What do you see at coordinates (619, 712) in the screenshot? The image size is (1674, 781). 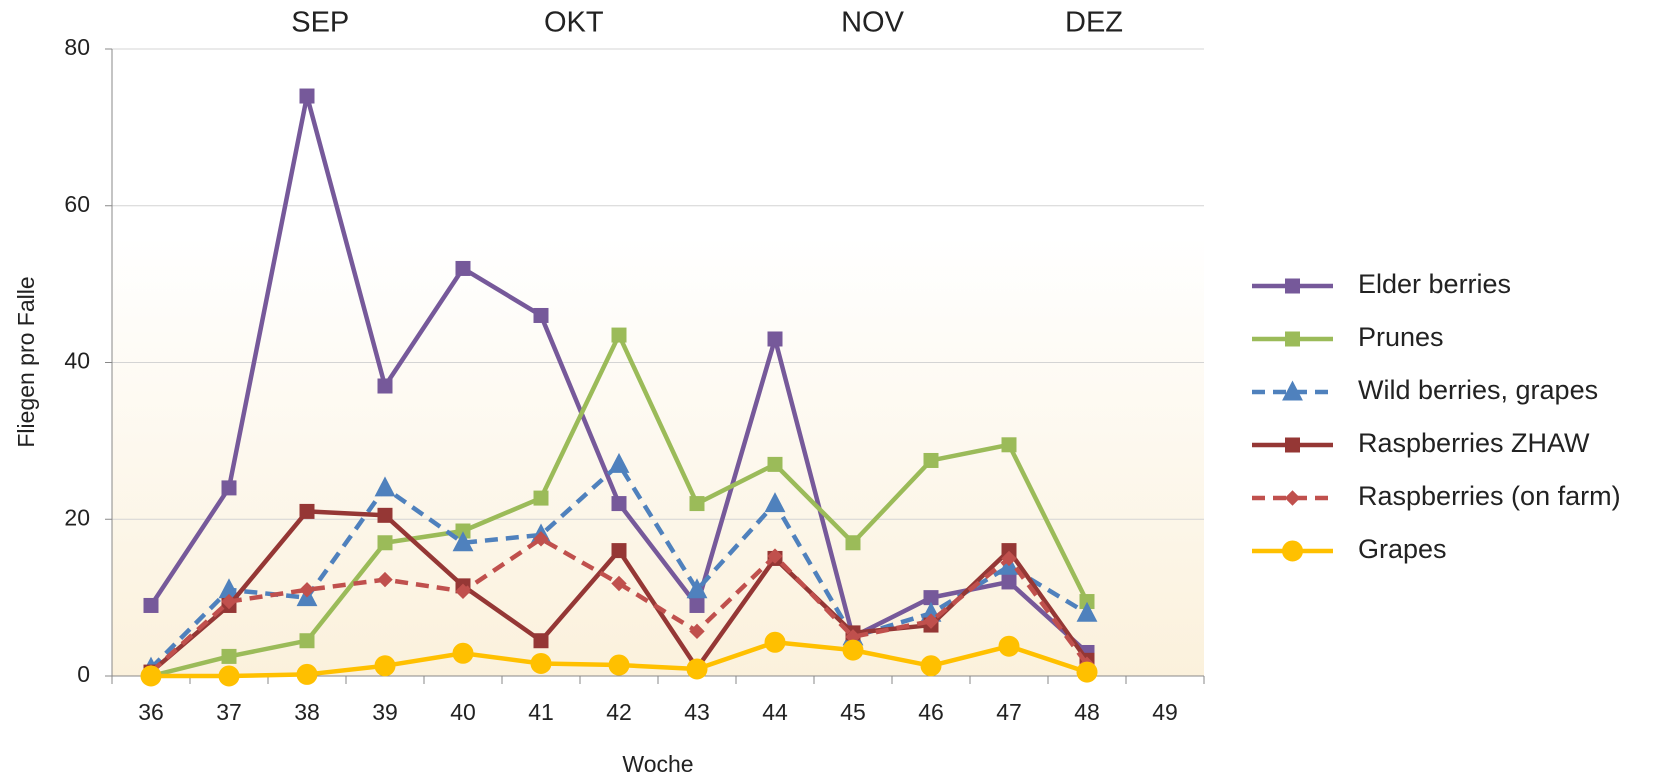 I see `x-tick-label: 42` at bounding box center [619, 712].